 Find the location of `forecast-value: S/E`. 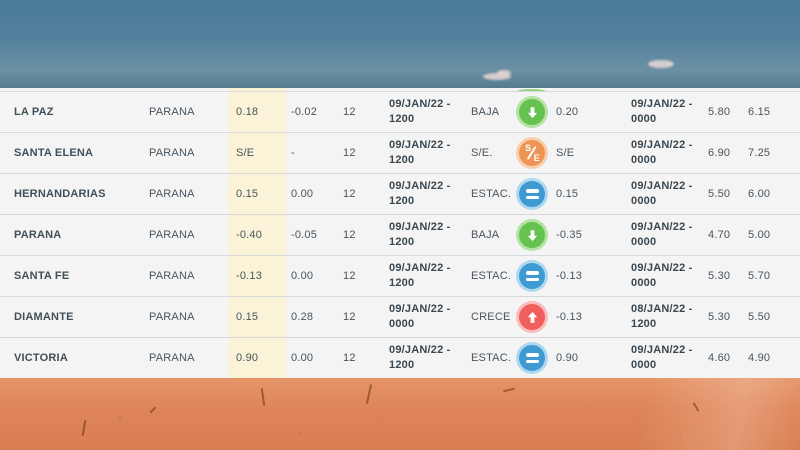

forecast-value: S/E is located at coordinates (565, 153).